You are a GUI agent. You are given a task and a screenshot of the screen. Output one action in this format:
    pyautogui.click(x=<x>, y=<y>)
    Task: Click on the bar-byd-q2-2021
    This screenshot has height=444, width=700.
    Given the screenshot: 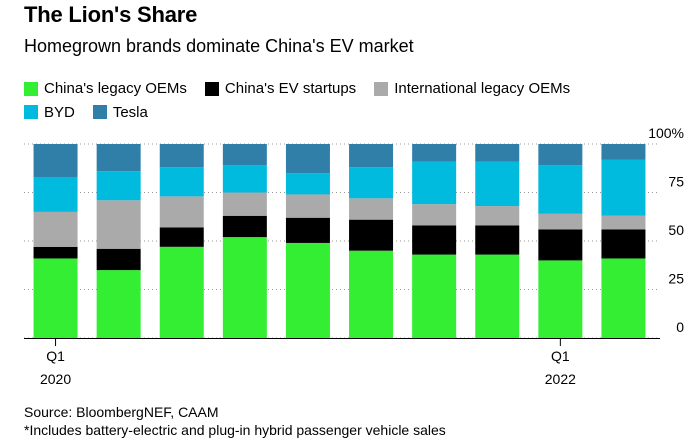 What is the action you would take?
    pyautogui.click(x=371, y=183)
    